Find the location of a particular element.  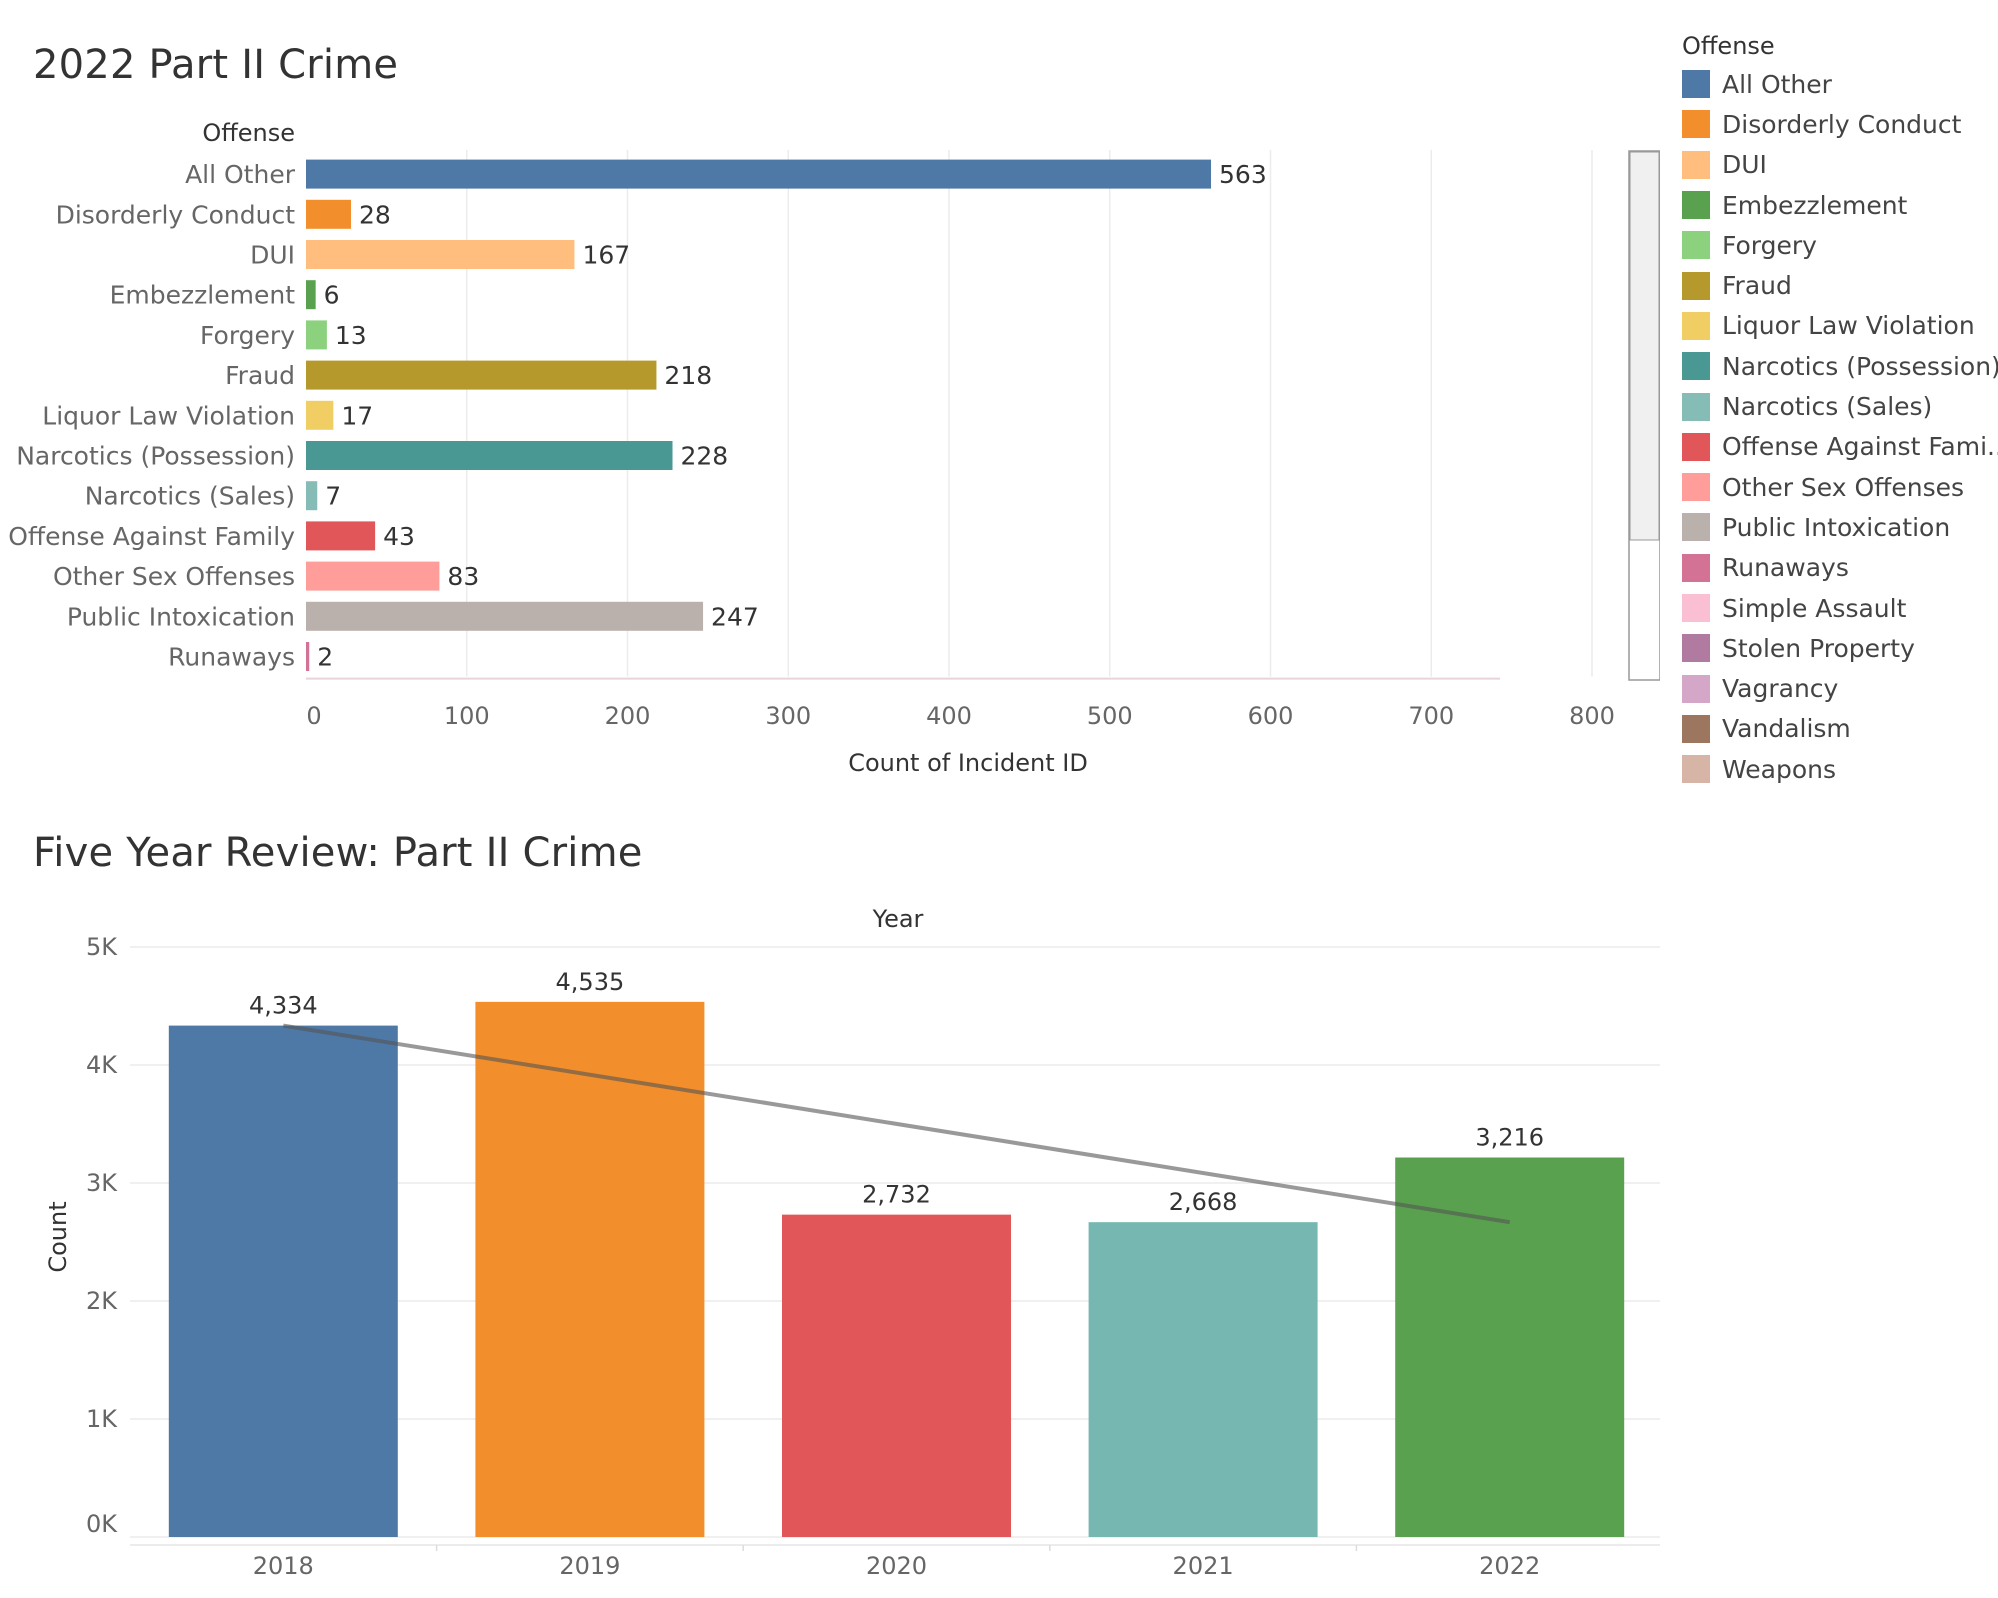

legend-item: Vandalism is located at coordinates (1840, 729).